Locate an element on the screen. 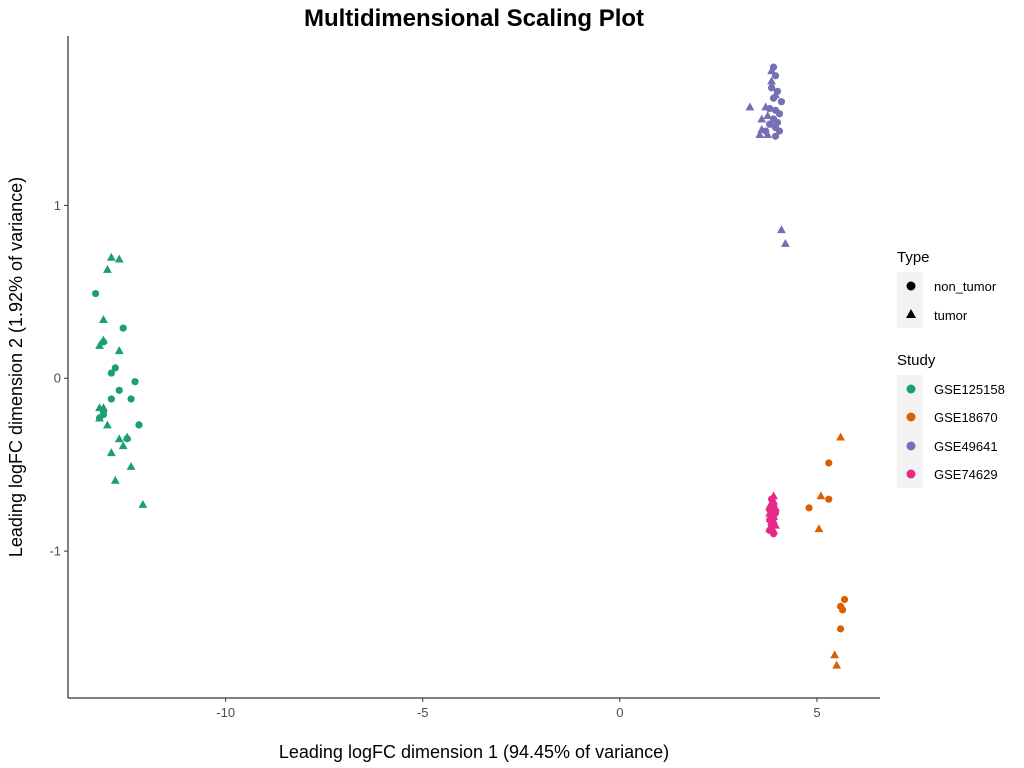  type-legend-key-bg is located at coordinates (910, 300).